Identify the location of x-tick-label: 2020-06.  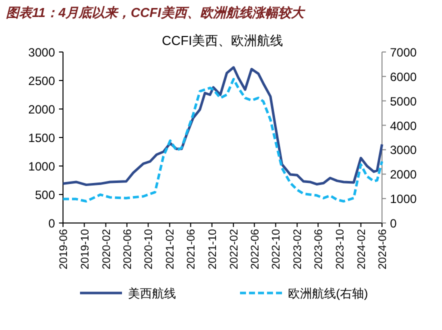
(128, 249).